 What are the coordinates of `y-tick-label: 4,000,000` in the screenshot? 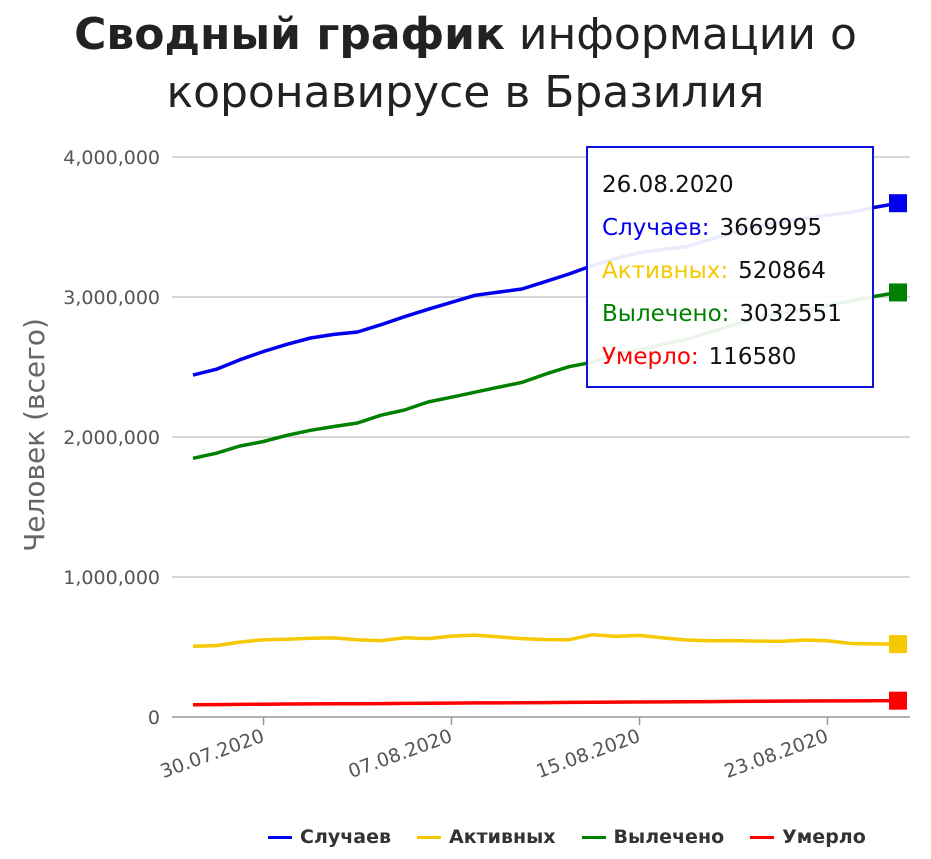 It's located at (111, 158).